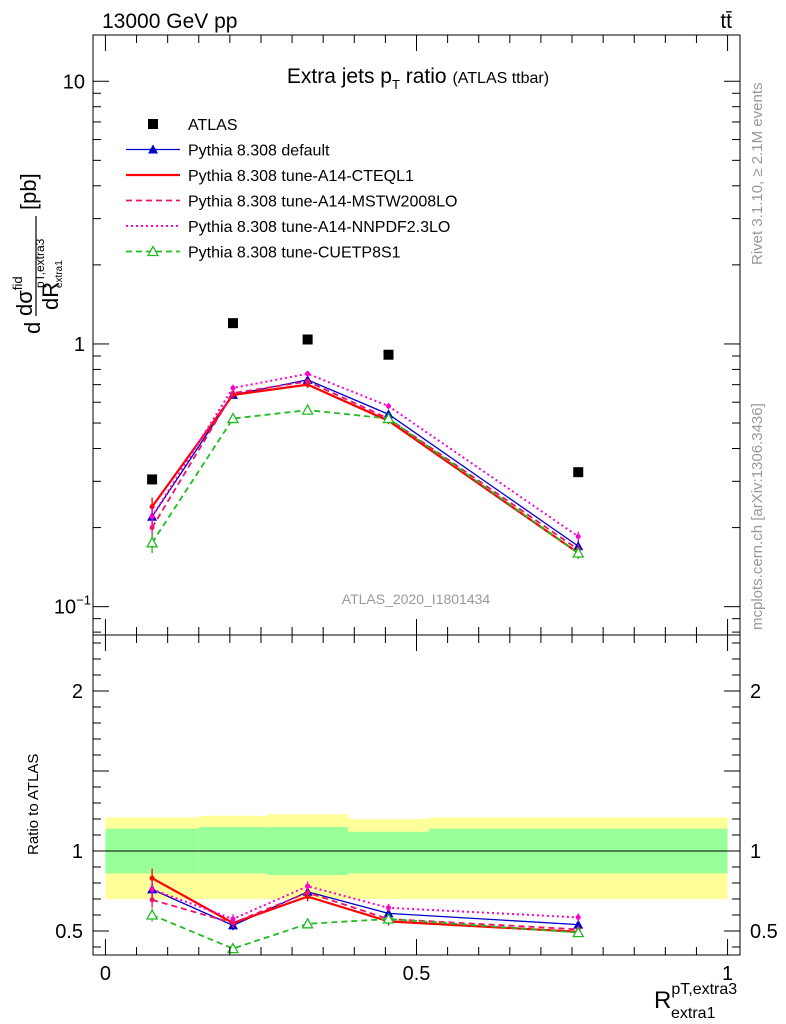 The height and width of the screenshot is (1024, 786). I want to click on svg-text: d, so click(32, 328).